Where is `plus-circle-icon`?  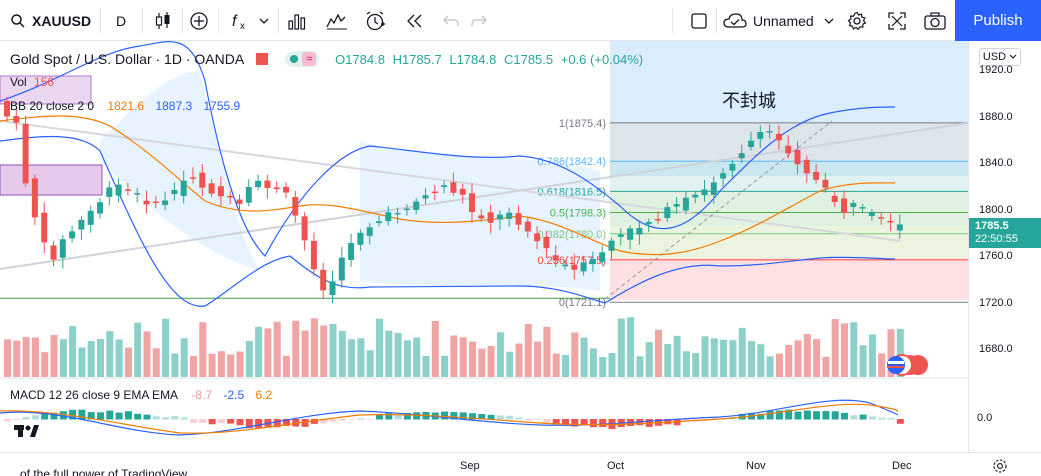
plus-circle-icon is located at coordinates (199, 20).